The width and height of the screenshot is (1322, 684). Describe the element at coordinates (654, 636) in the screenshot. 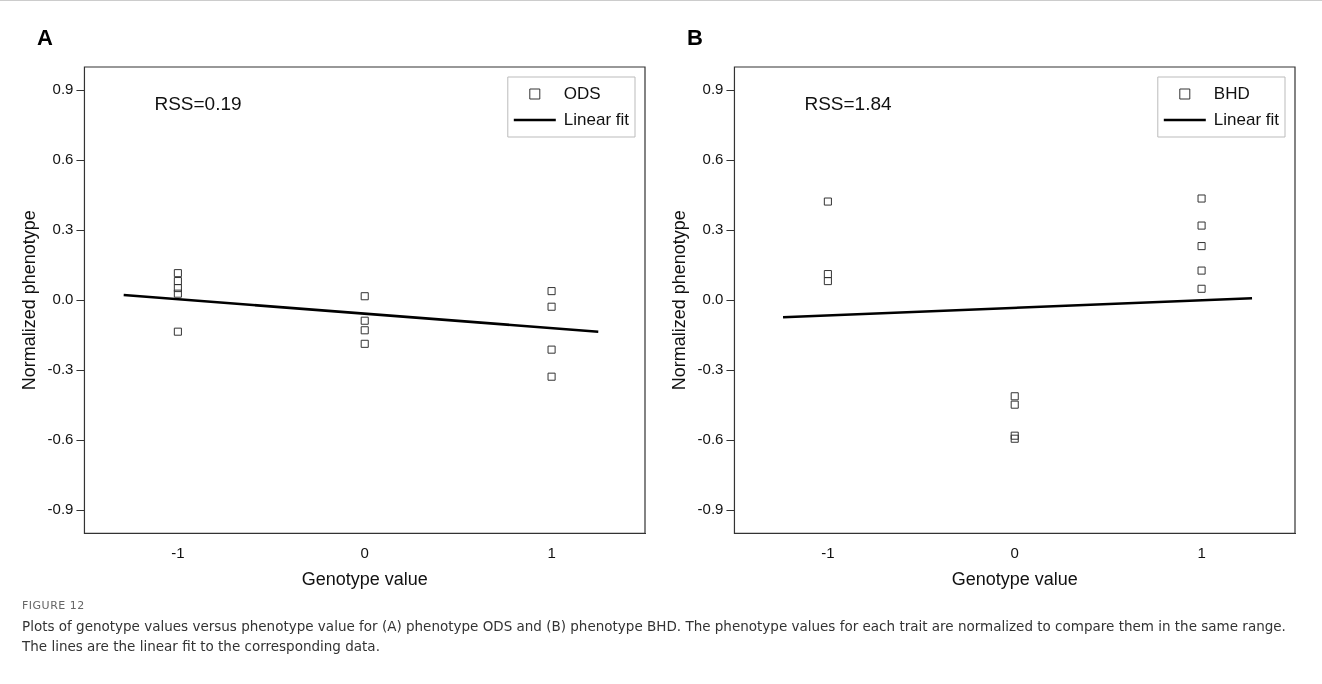

I see `text: Plots of genotype values versus phenotype value for (A) phenotype ODS and (B) phenotype BHD. The phenotype values for each trait are normalized to compare them in the same range. The lines are the linear fit to the corresponding data.` at that location.